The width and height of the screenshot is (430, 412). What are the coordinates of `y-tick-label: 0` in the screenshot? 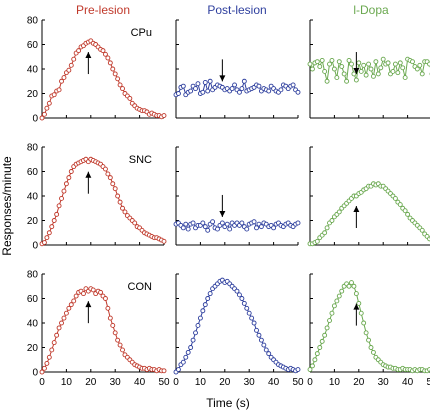 It's located at (35, 373).